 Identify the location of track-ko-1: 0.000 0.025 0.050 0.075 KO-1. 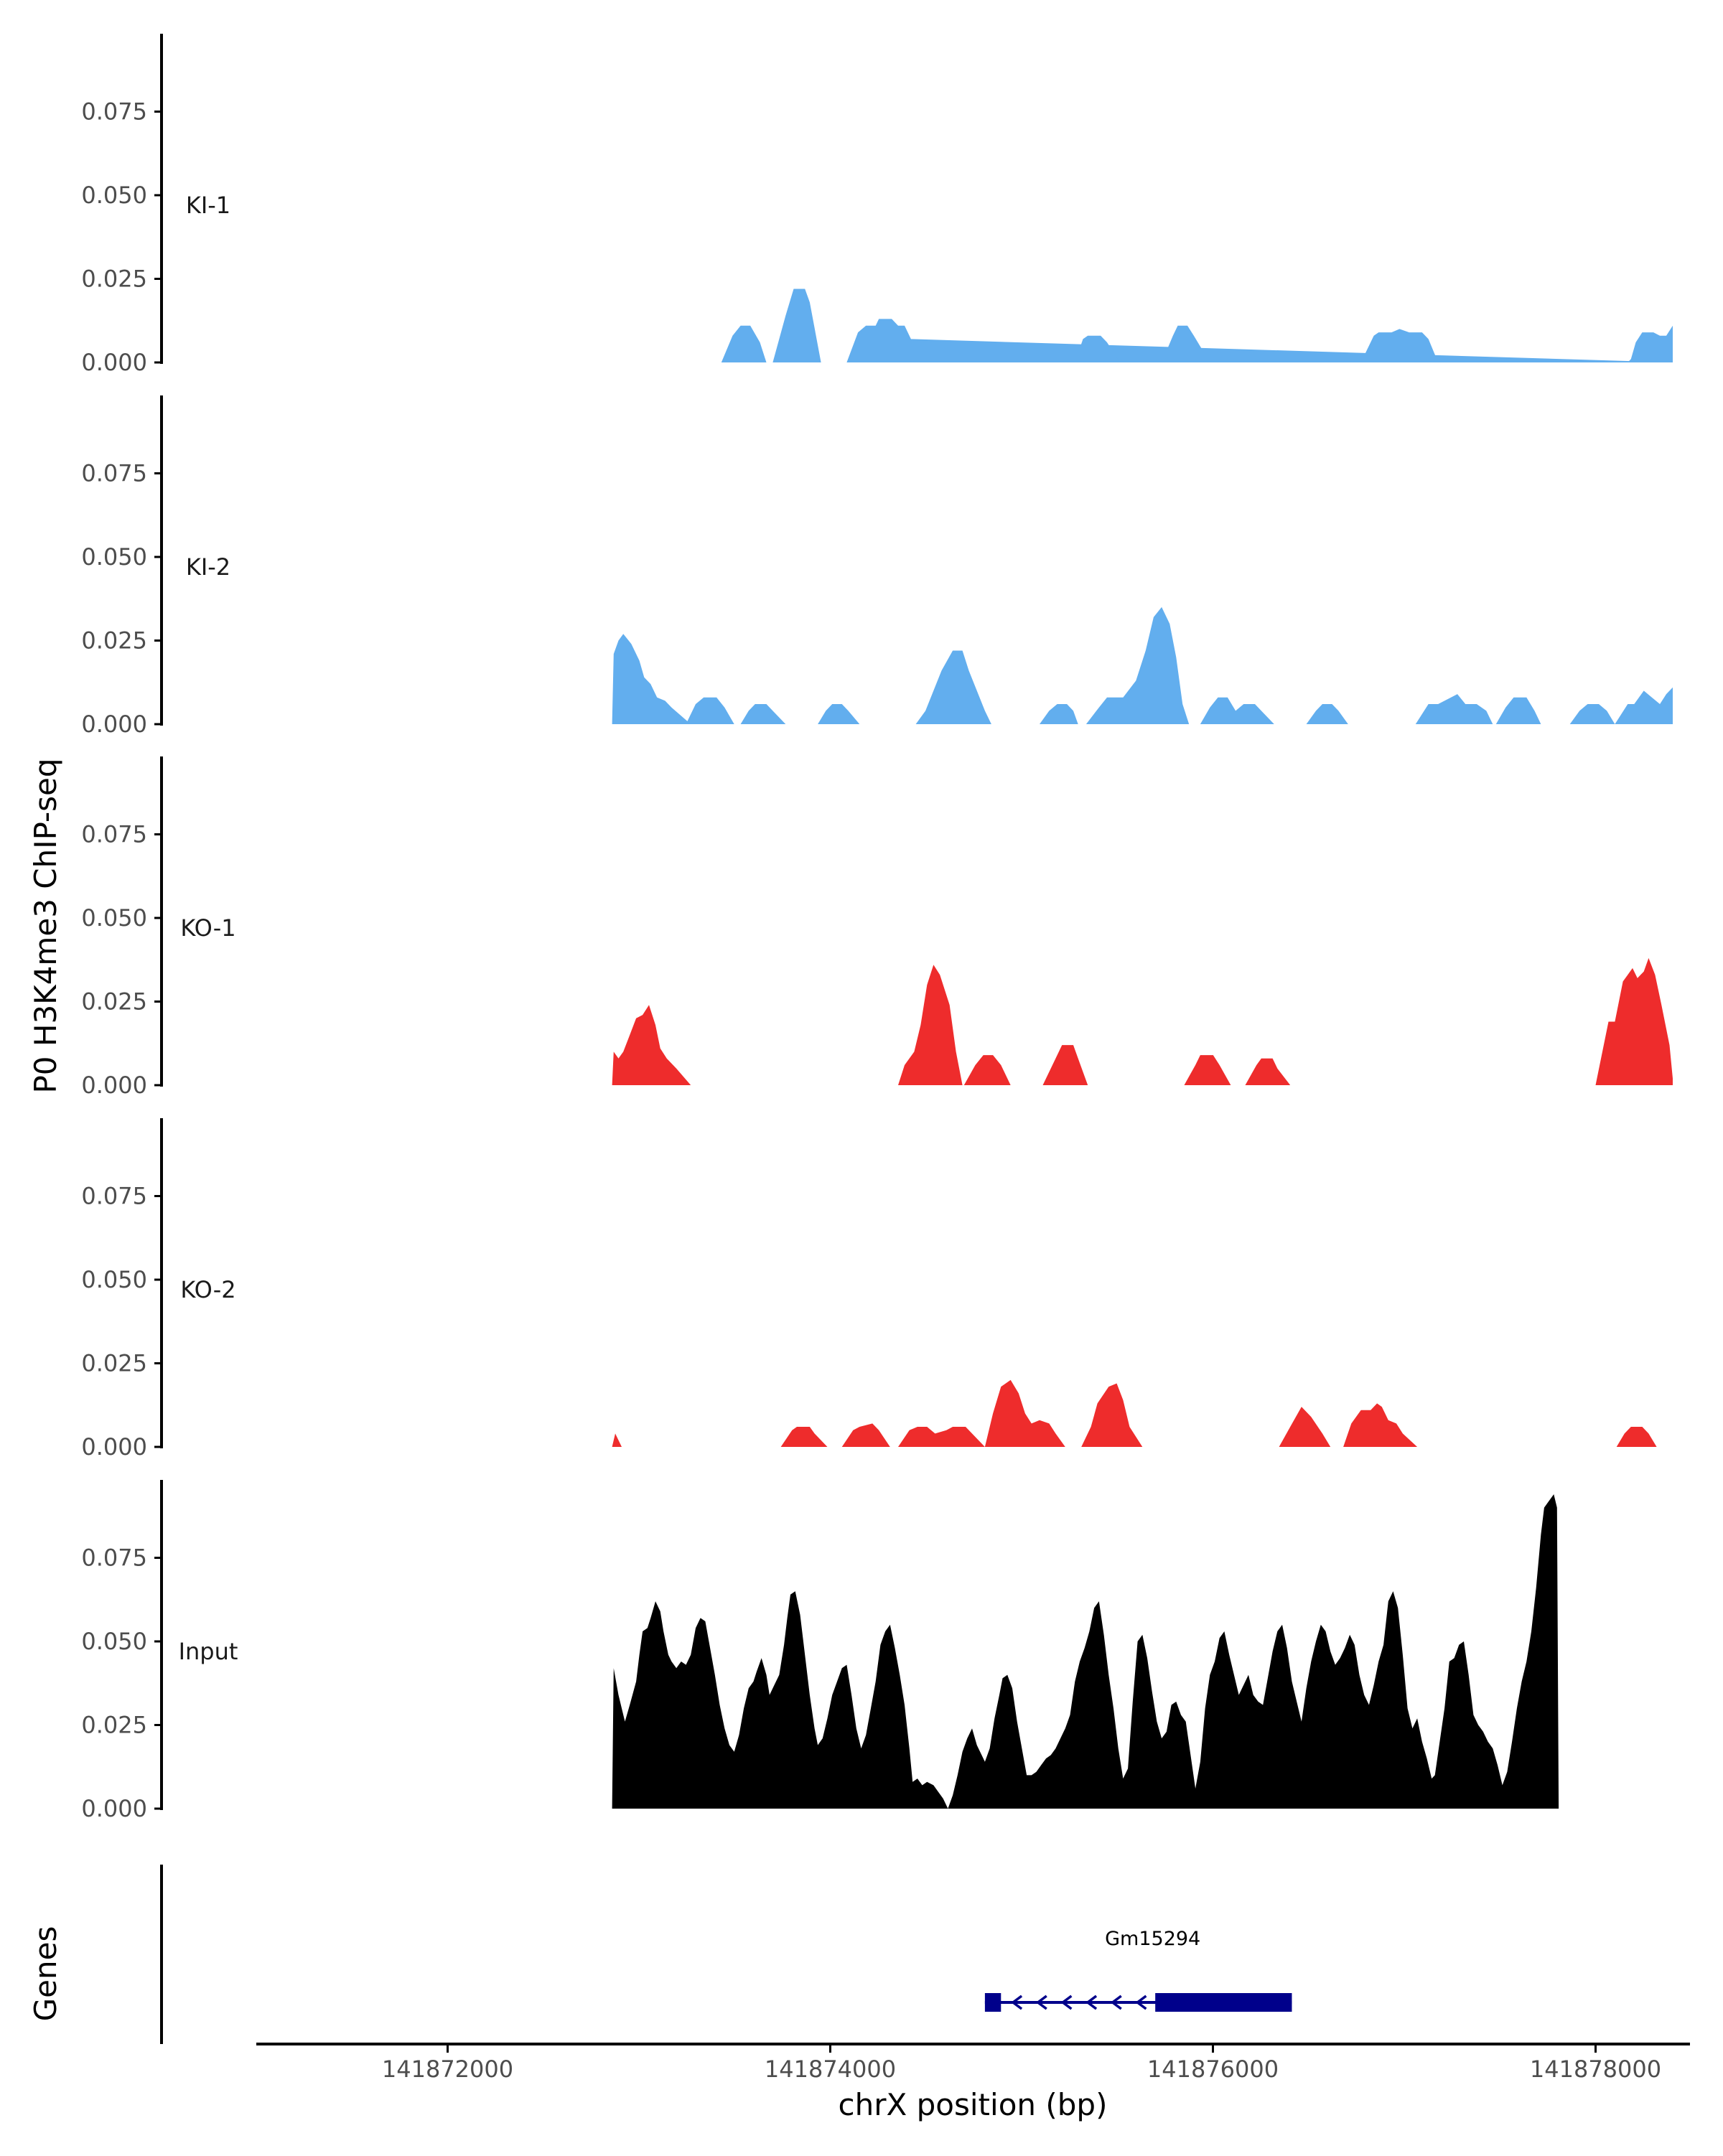
(877, 927).